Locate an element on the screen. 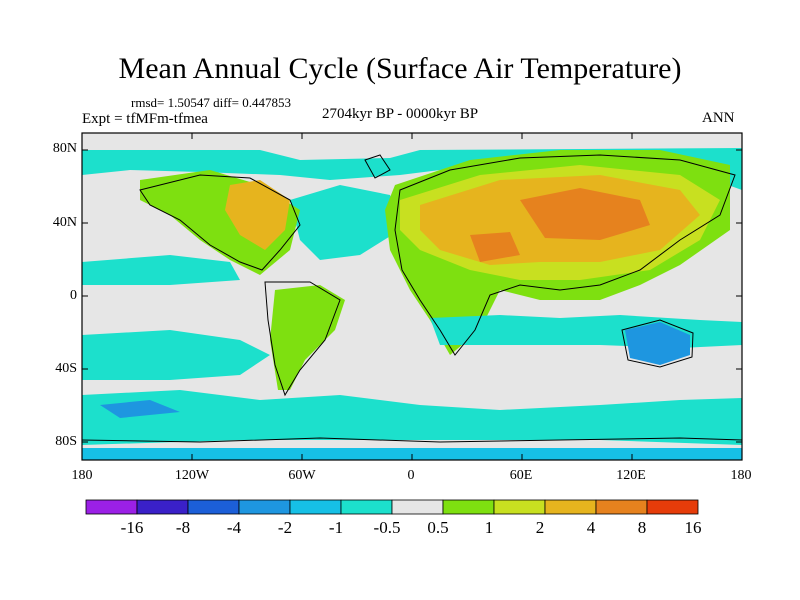 Image resolution: width=800 pixels, height=600 pixels. lon-label-0: 0 is located at coordinates (411, 475).